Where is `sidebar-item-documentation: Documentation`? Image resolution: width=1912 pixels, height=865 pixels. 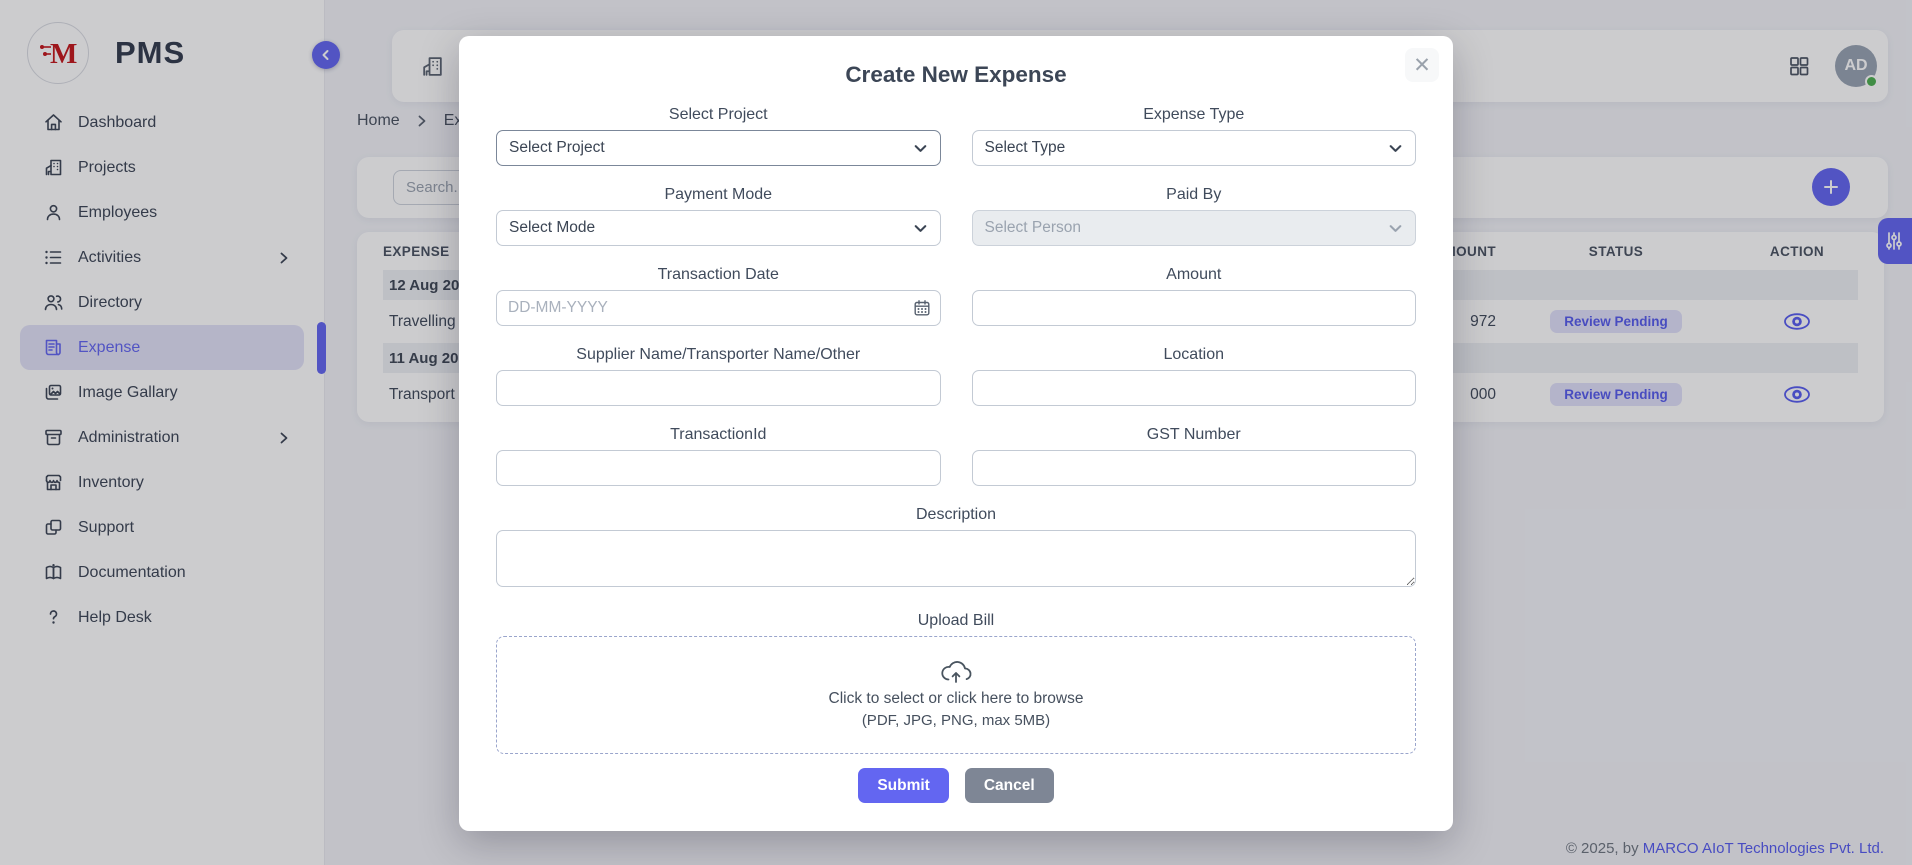 sidebar-item-documentation: Documentation is located at coordinates (162, 572).